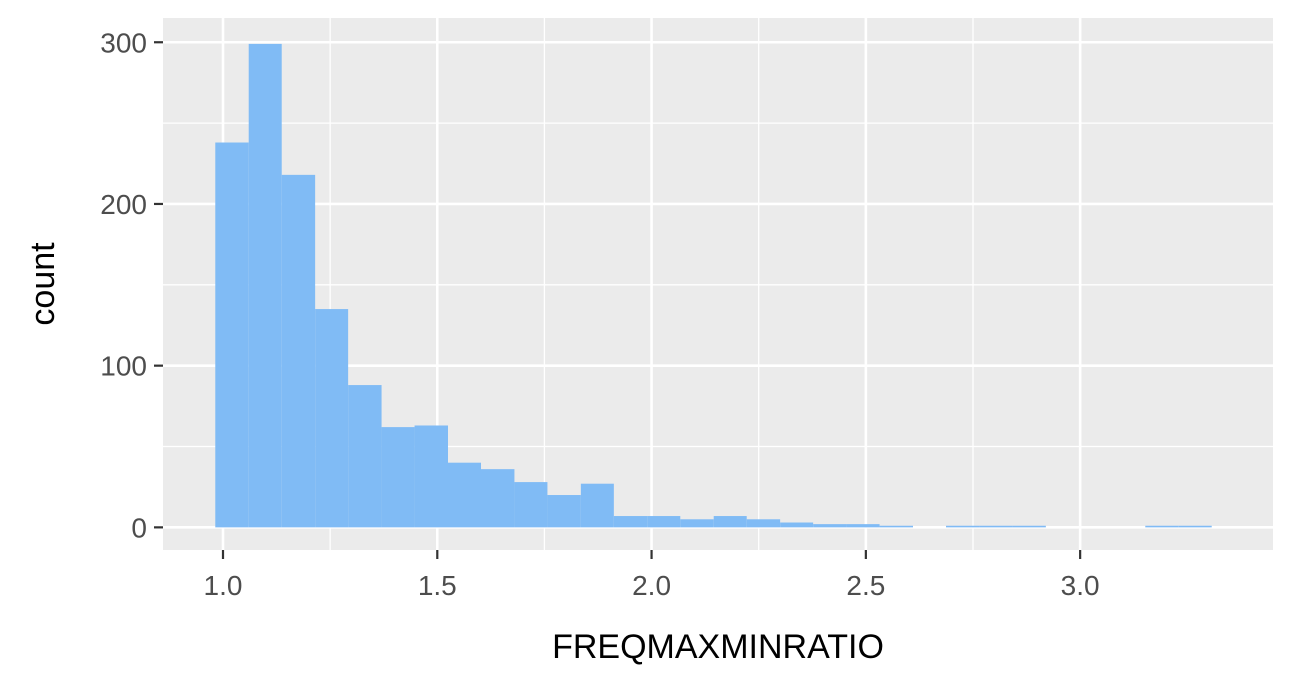 This screenshot has width=1296, height=684. I want to click on y-tick-label: 200, so click(123, 204).